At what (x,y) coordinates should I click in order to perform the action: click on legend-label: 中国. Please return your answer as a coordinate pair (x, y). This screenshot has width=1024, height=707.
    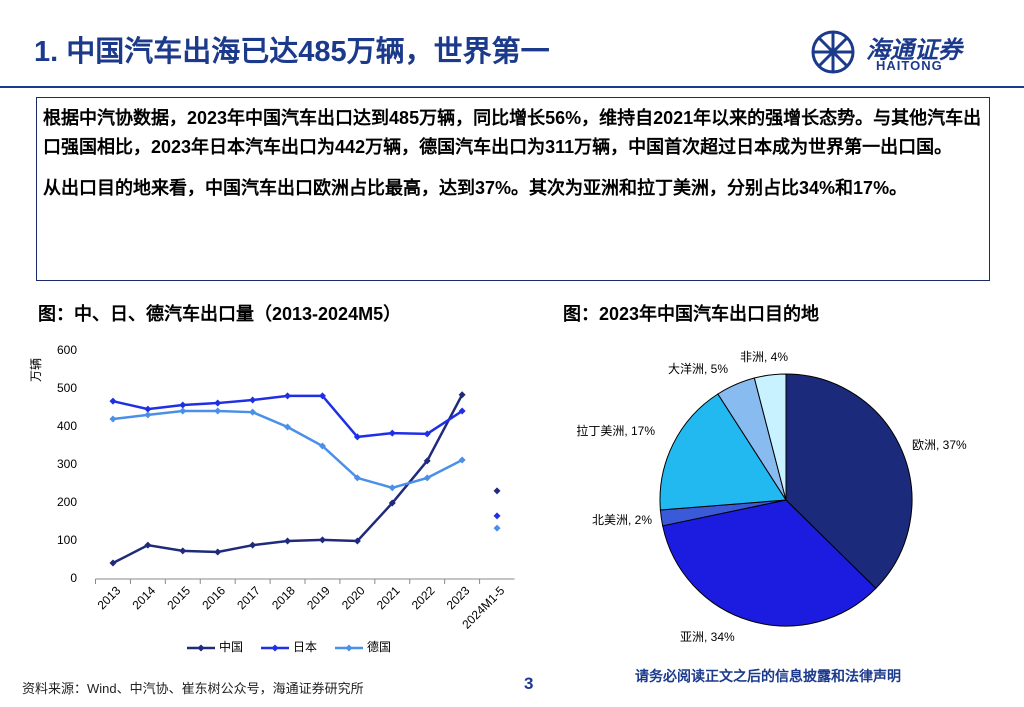
    Looking at the image, I should click on (231, 646).